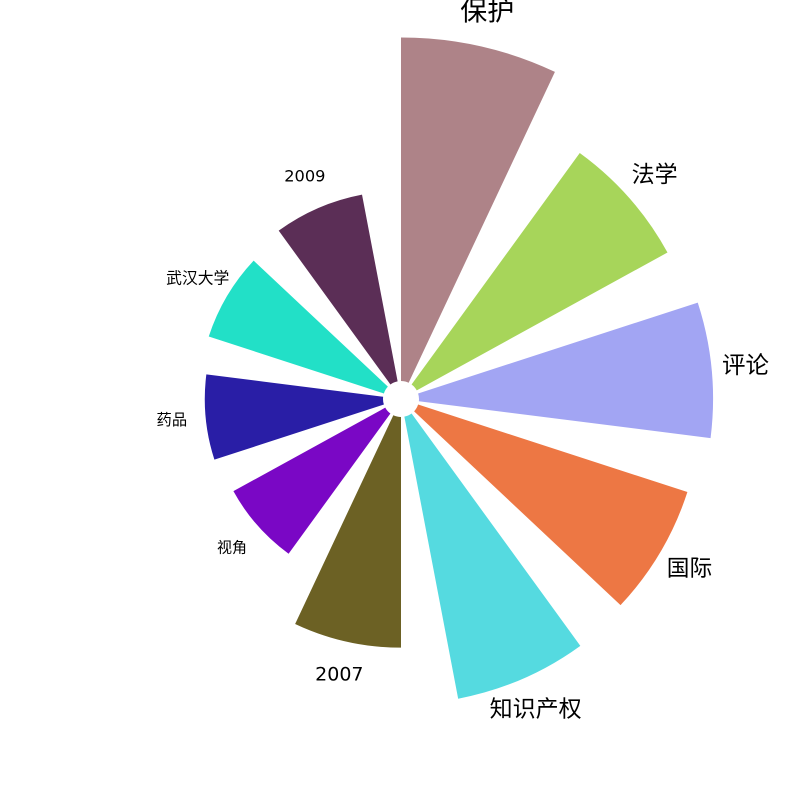  Describe the element at coordinates (487, 13) in the screenshot. I see `label-保护: 保护` at that location.